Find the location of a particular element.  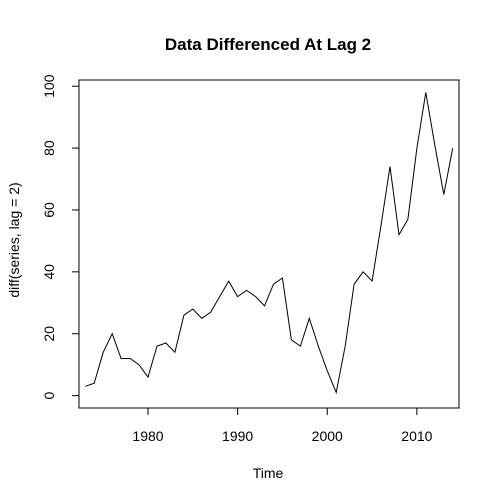

x-tick-label: 2010 is located at coordinates (416, 436).